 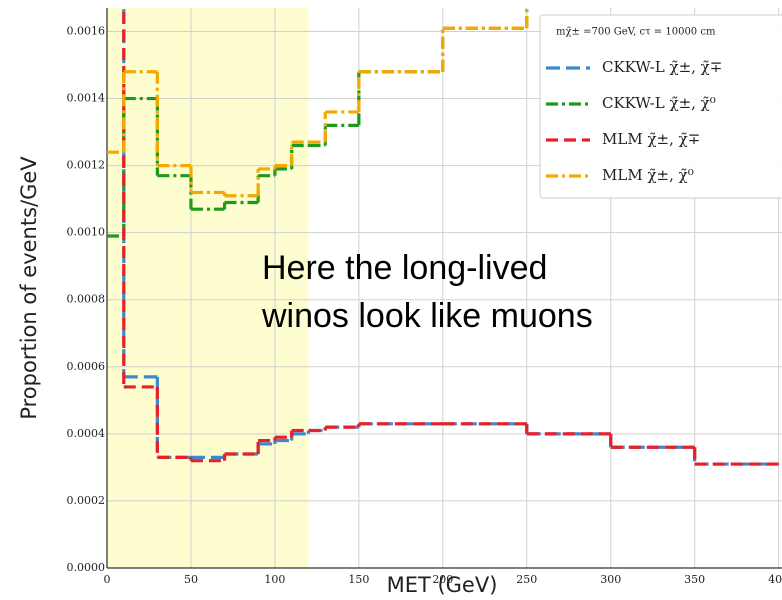 I want to click on y-tick-label: 0.0000, so click(x=86, y=567).